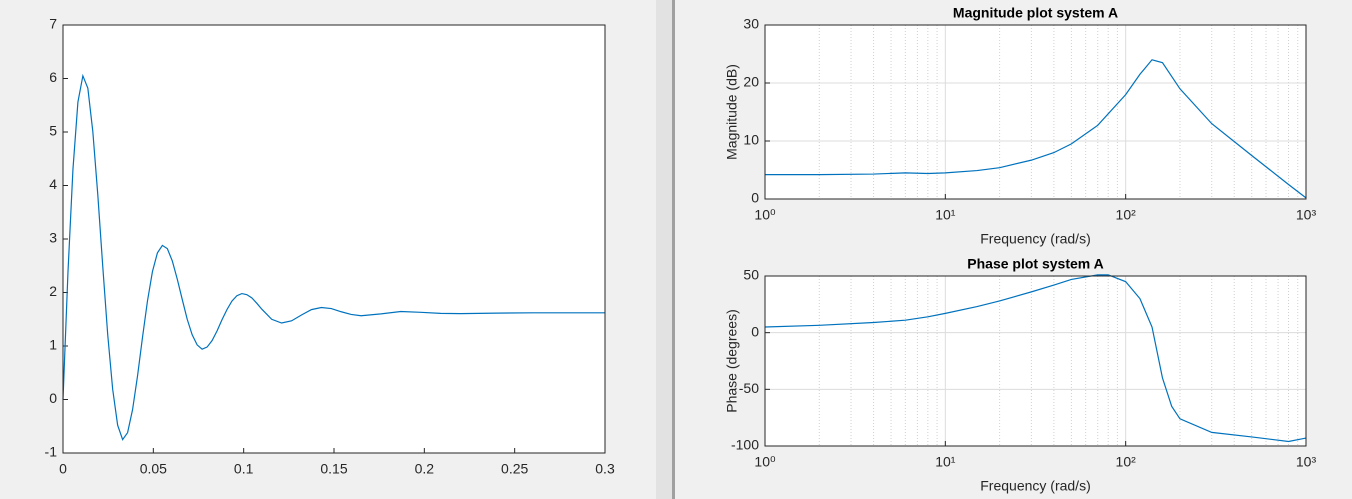  What do you see at coordinates (53, 24) in the screenshot?
I see `y-tick-label: 7` at bounding box center [53, 24].